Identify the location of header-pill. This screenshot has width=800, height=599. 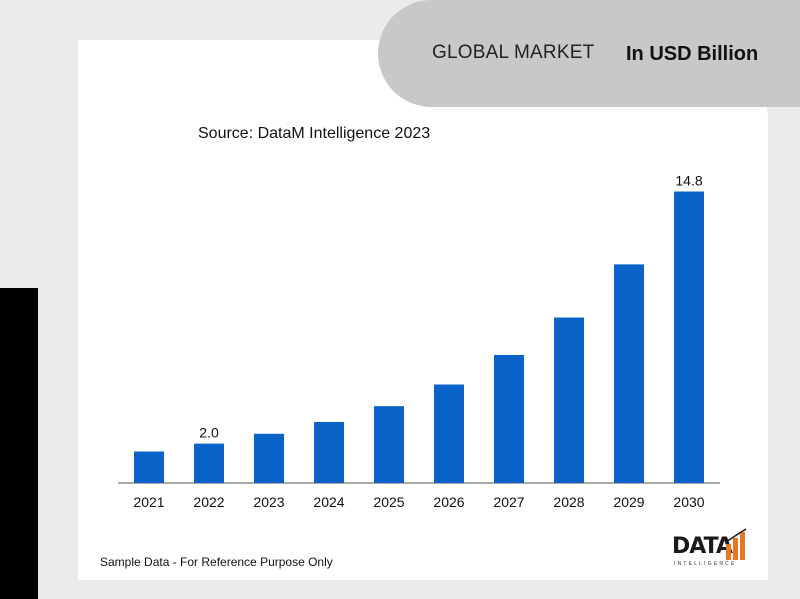
(589, 53).